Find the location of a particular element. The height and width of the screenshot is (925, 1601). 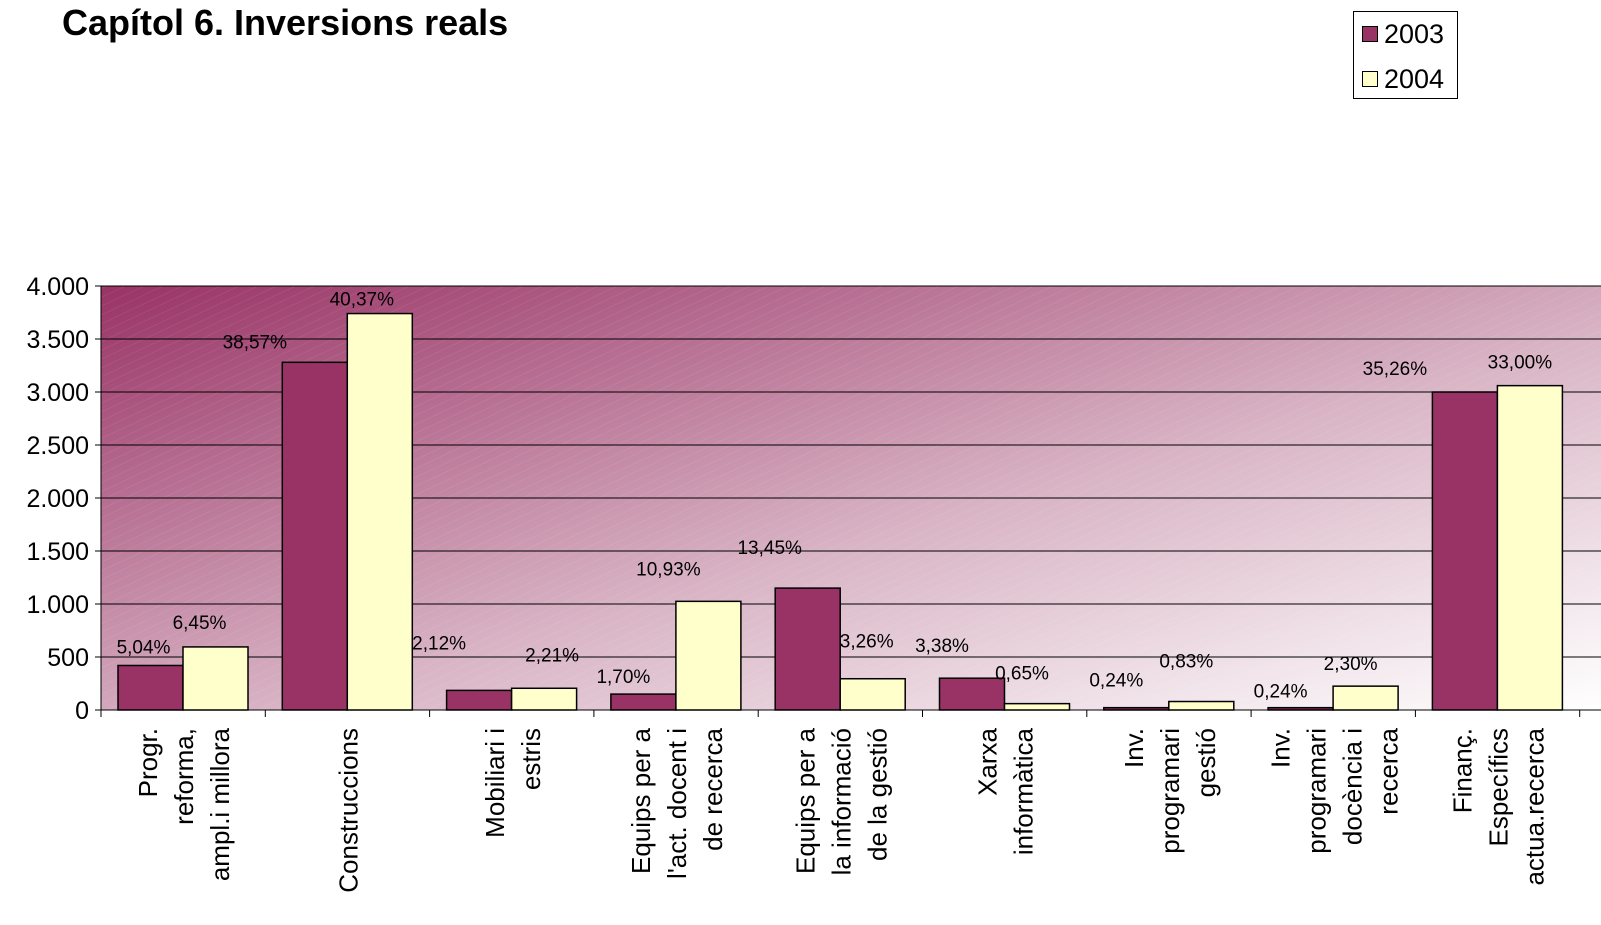

x-tick-label: de recerca is located at coordinates (713, 788).